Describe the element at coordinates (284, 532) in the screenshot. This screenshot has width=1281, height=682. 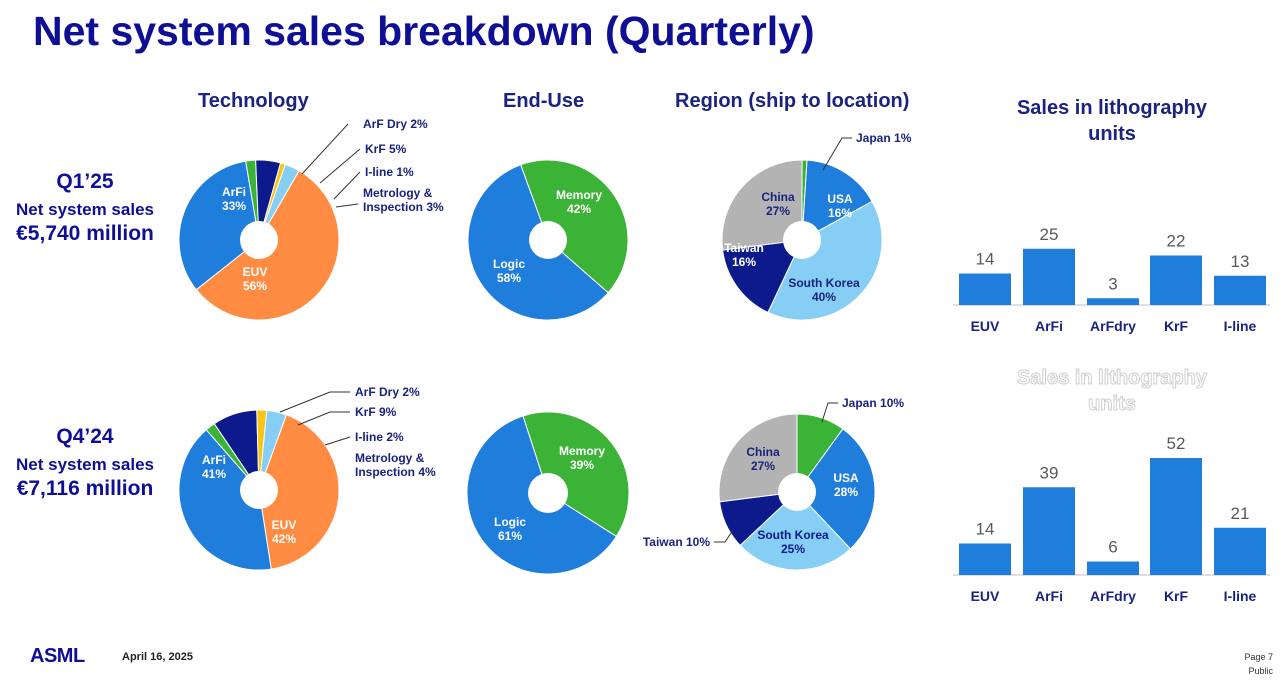
I see `pie-label-euv: EUV 42%` at that location.